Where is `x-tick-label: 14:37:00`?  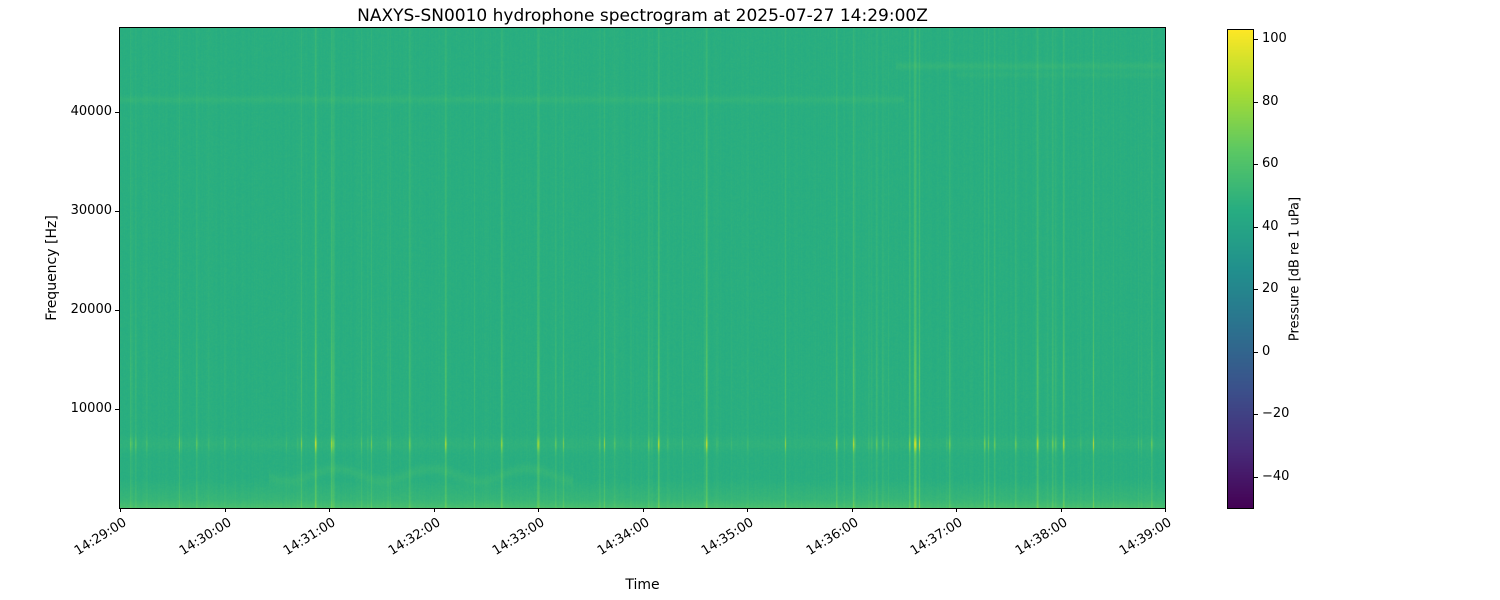 x-tick-label: 14:37:00 is located at coordinates (936, 537).